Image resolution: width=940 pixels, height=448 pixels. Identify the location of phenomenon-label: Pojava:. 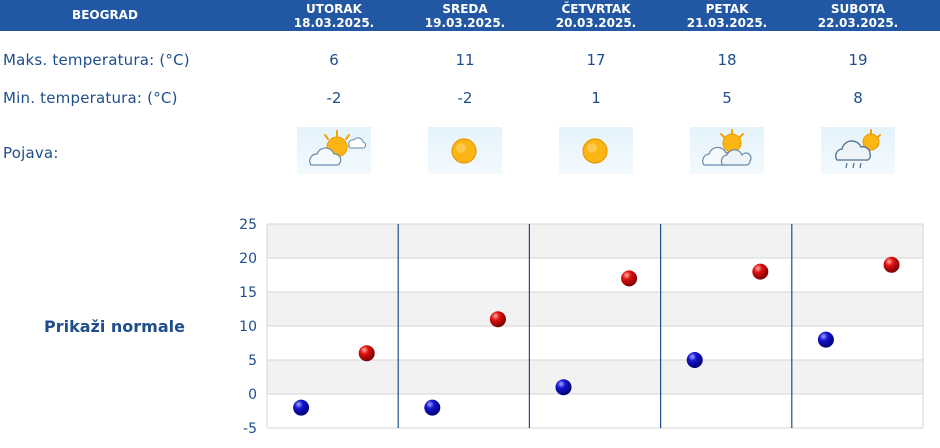
(31, 153).